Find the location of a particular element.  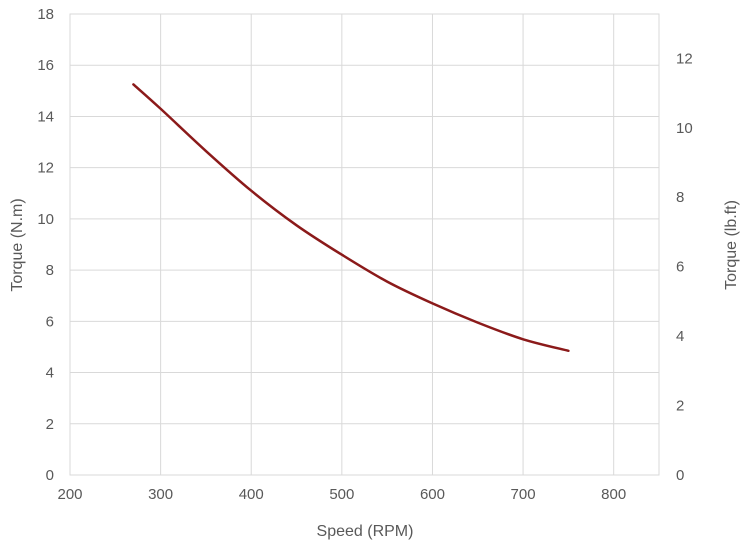

y2-tick-label: 8 is located at coordinates (680, 197).